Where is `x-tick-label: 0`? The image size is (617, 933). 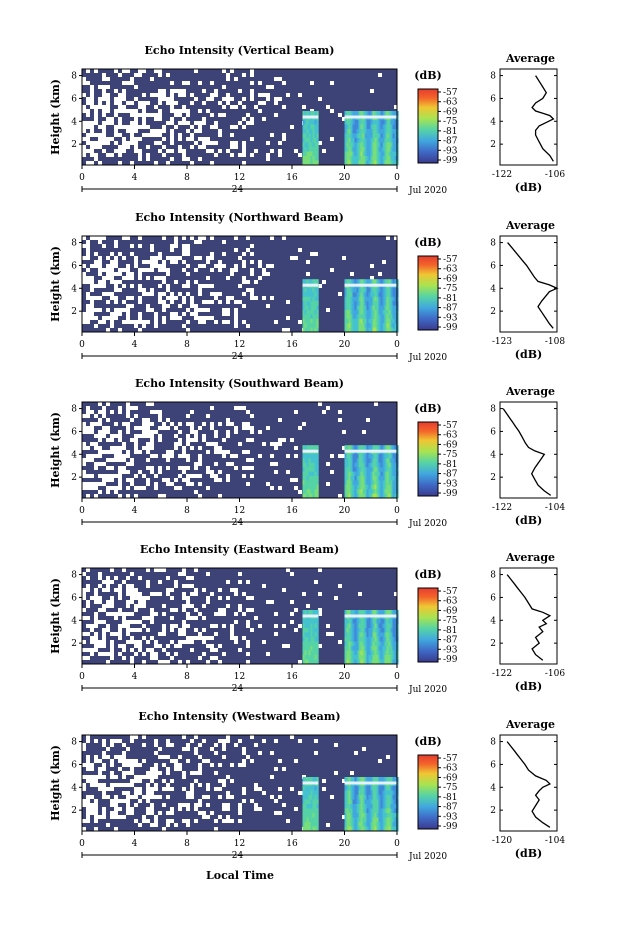
x-tick-label: 0 is located at coordinates (397, 345).